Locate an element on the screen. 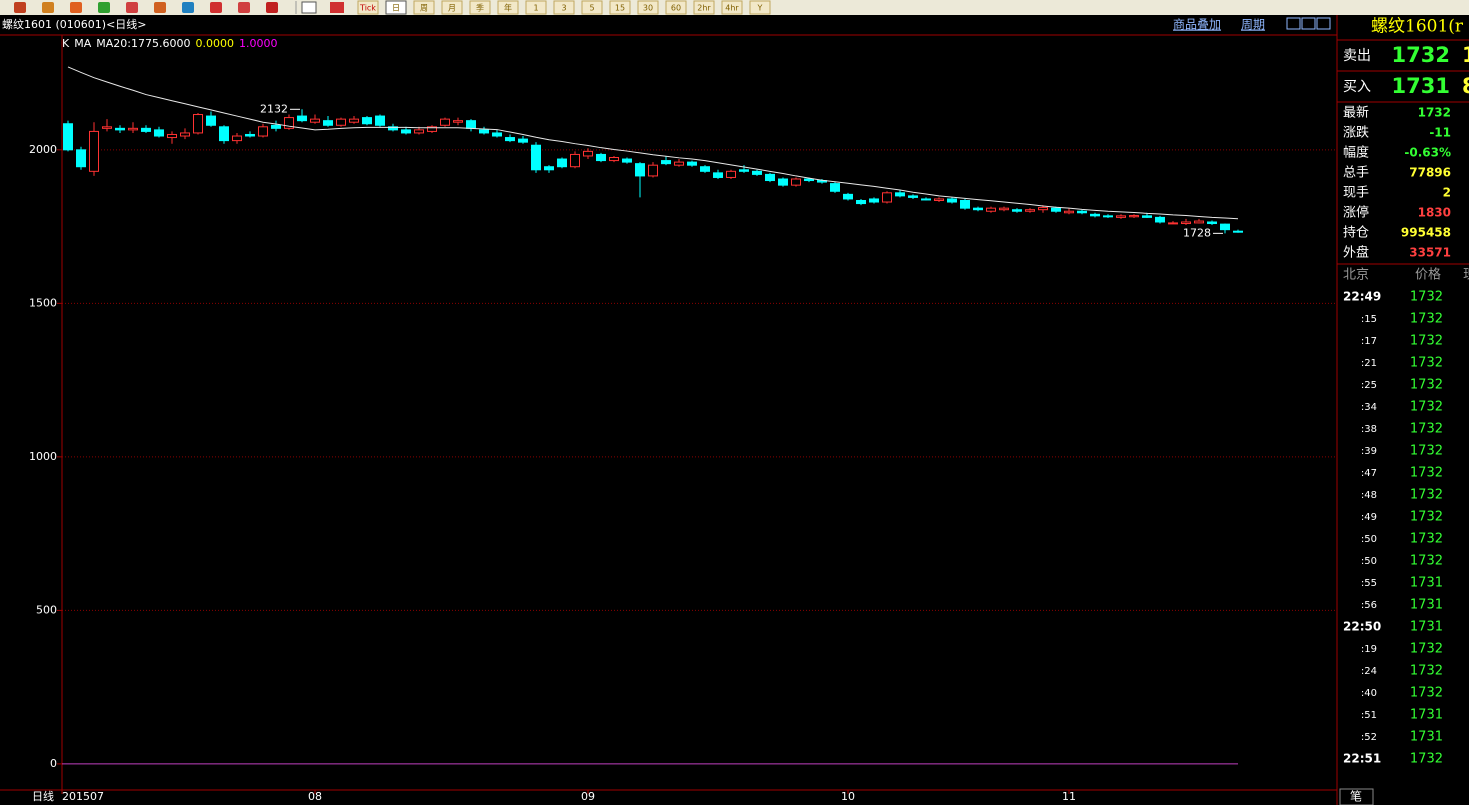 The width and height of the screenshot is (1469, 805). extreme-label: 2132 is located at coordinates (274, 108).